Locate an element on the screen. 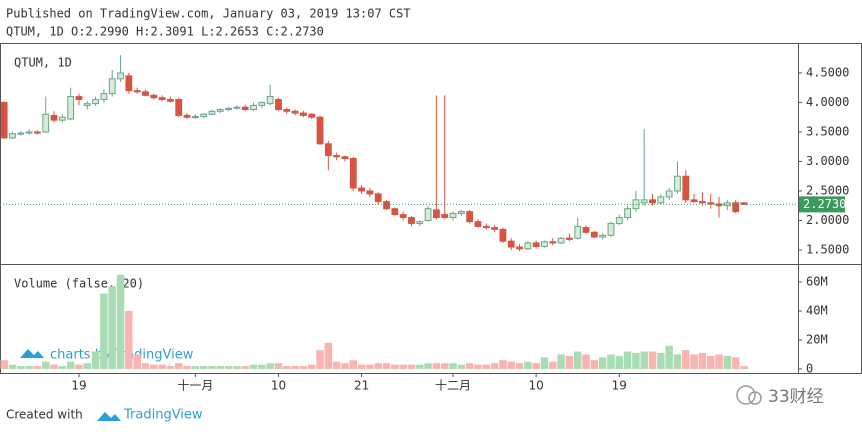 This screenshot has height=432, width=862. price-tick-label: 4.5000 is located at coordinates (827, 72).